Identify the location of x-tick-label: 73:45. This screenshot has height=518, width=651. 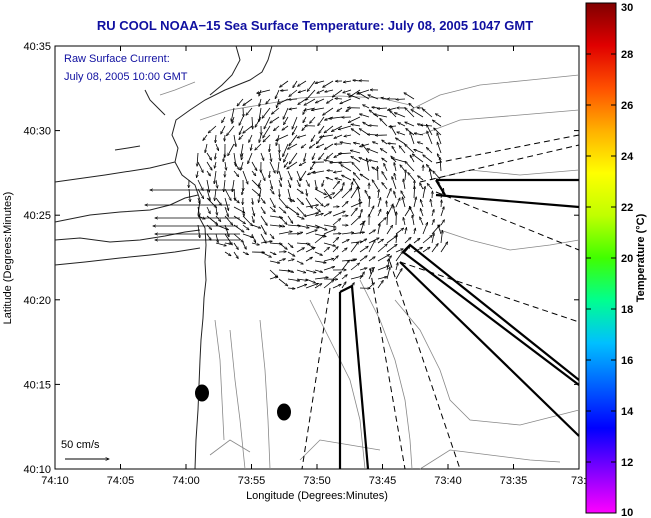
(383, 481).